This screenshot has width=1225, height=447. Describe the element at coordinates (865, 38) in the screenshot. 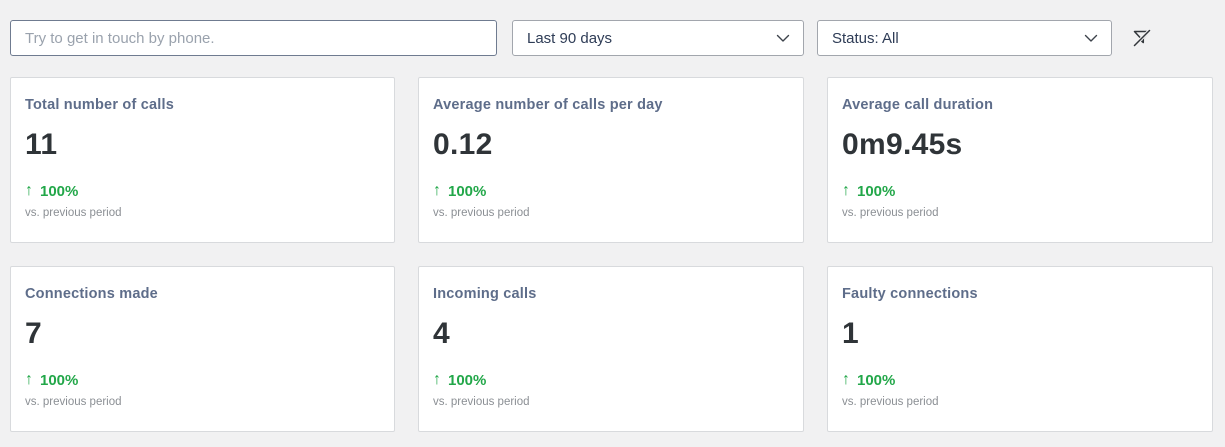

I see `status-select-value: Status: All` at that location.